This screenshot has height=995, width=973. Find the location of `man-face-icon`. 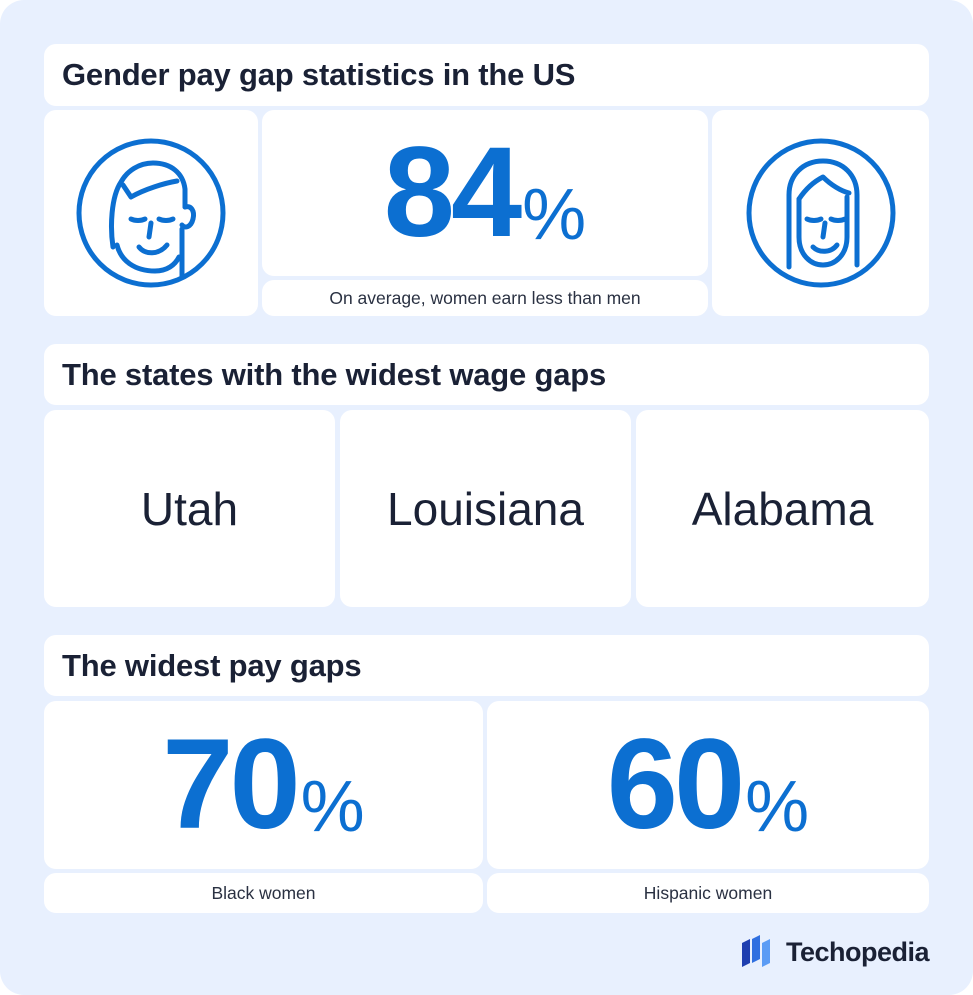

man-face-icon is located at coordinates (151, 213).